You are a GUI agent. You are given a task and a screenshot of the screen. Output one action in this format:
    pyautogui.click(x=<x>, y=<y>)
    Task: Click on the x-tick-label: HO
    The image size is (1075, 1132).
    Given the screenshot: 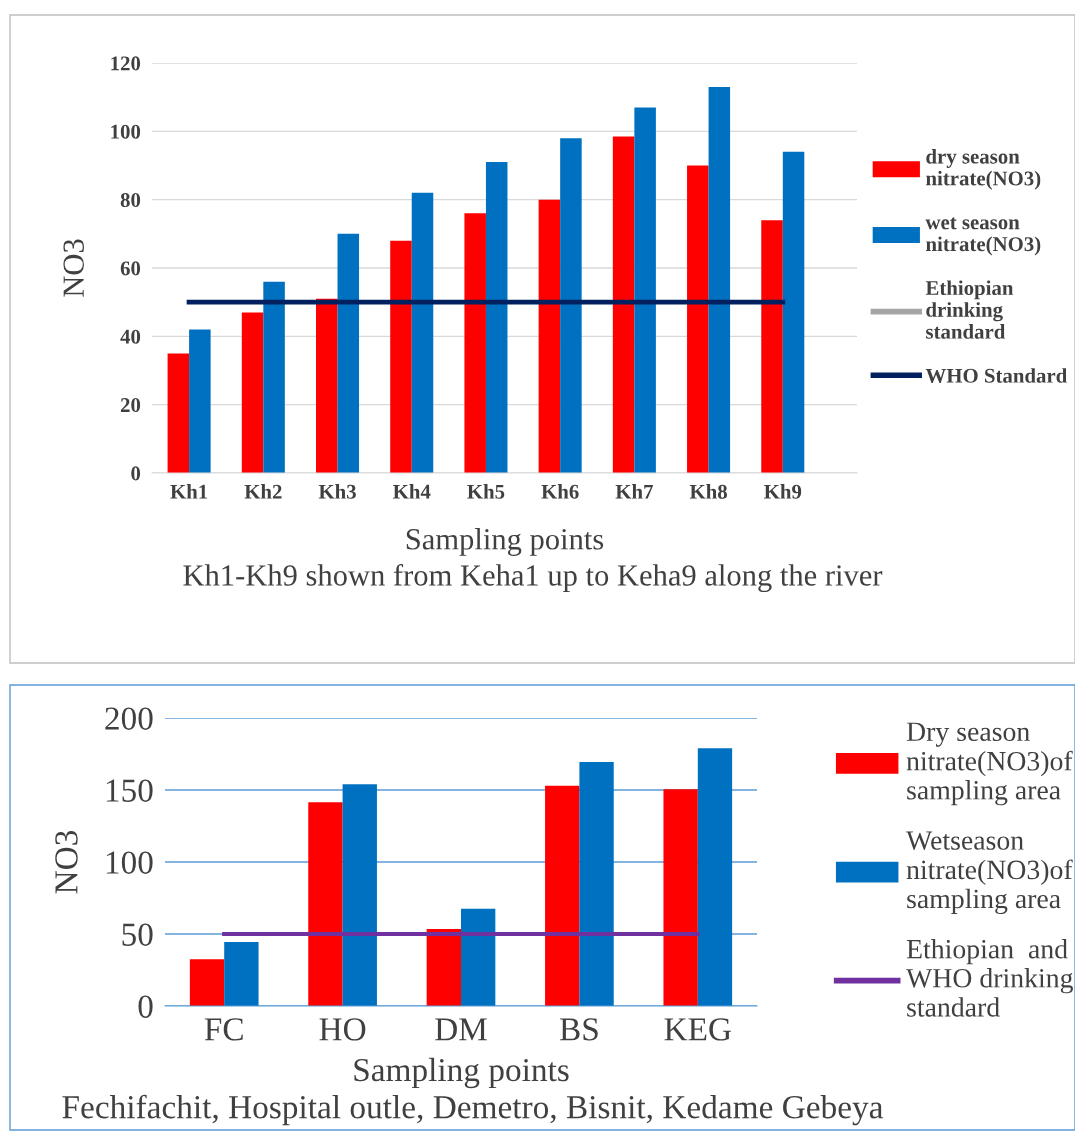 What is the action you would take?
    pyautogui.click(x=342, y=1029)
    